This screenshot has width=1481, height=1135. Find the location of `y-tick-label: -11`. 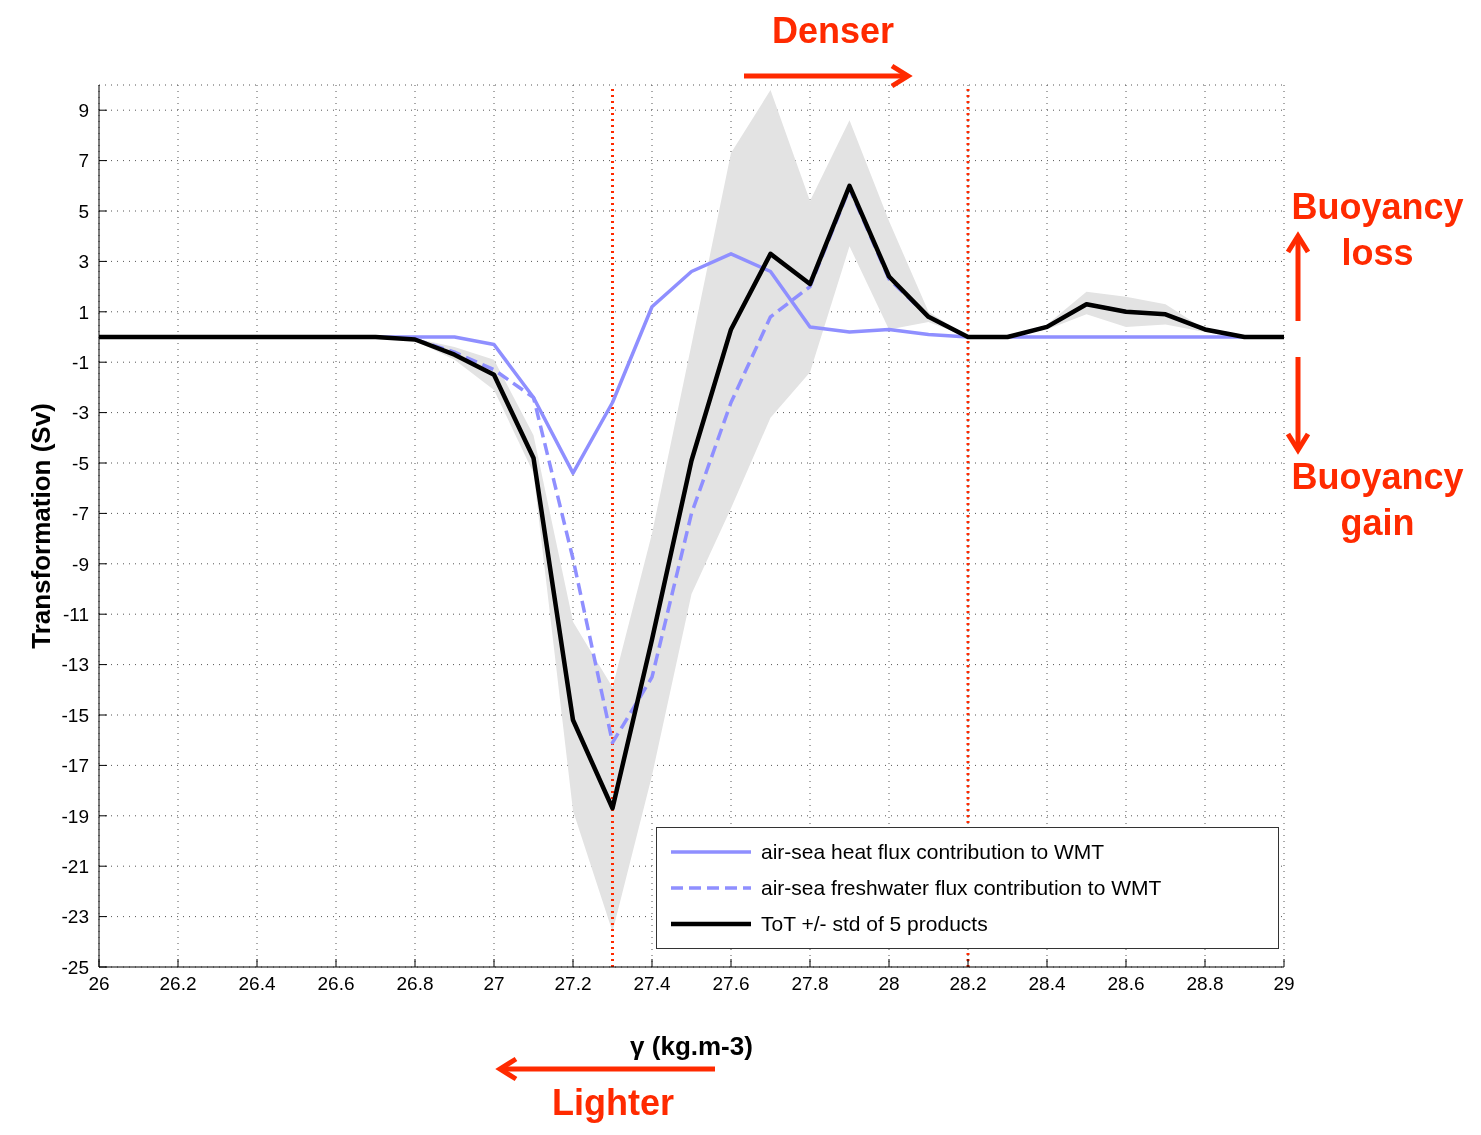

y-tick-label: -11 is located at coordinates (75, 614).